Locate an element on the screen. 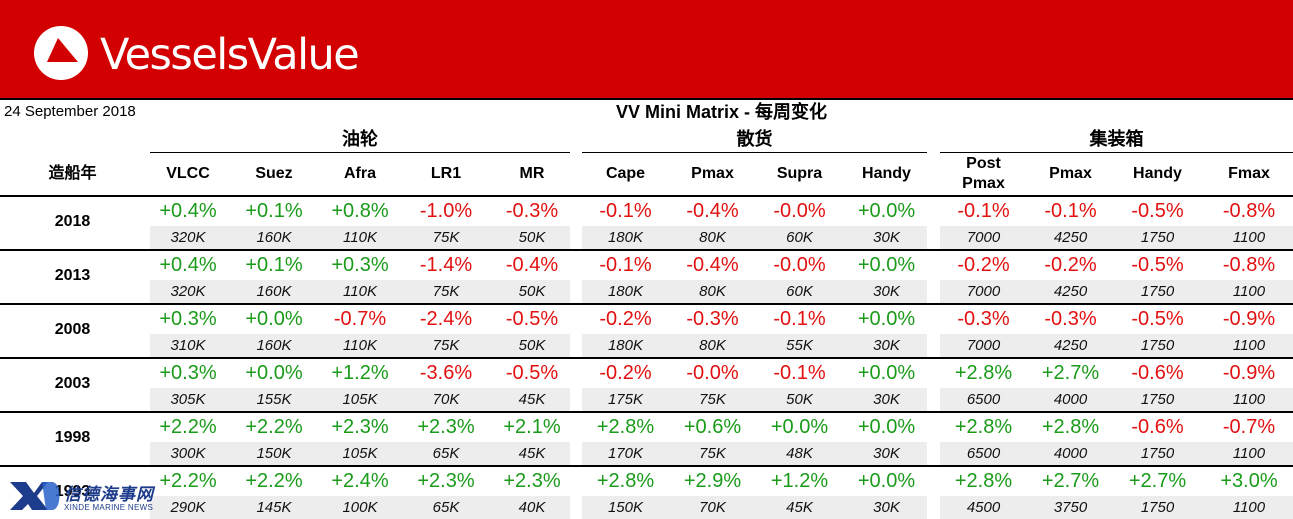 Image resolution: width=1293 pixels, height=519 pixels. weekly-change-value: -0.0% is located at coordinates (712, 373).